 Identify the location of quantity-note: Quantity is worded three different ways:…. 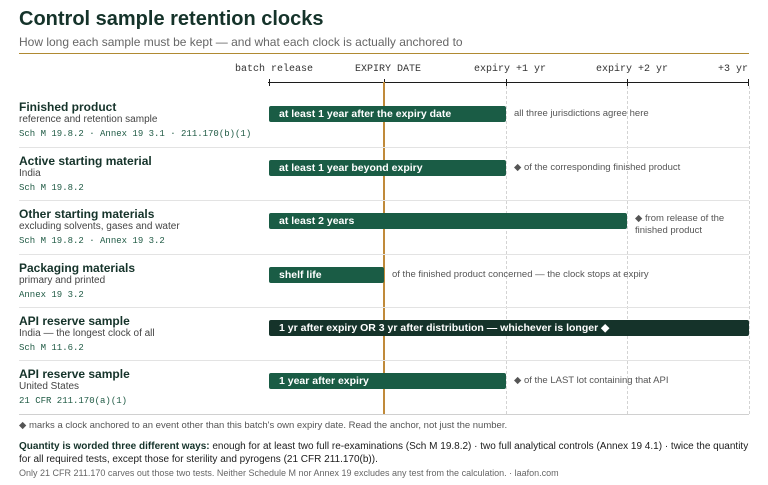
(389, 453).